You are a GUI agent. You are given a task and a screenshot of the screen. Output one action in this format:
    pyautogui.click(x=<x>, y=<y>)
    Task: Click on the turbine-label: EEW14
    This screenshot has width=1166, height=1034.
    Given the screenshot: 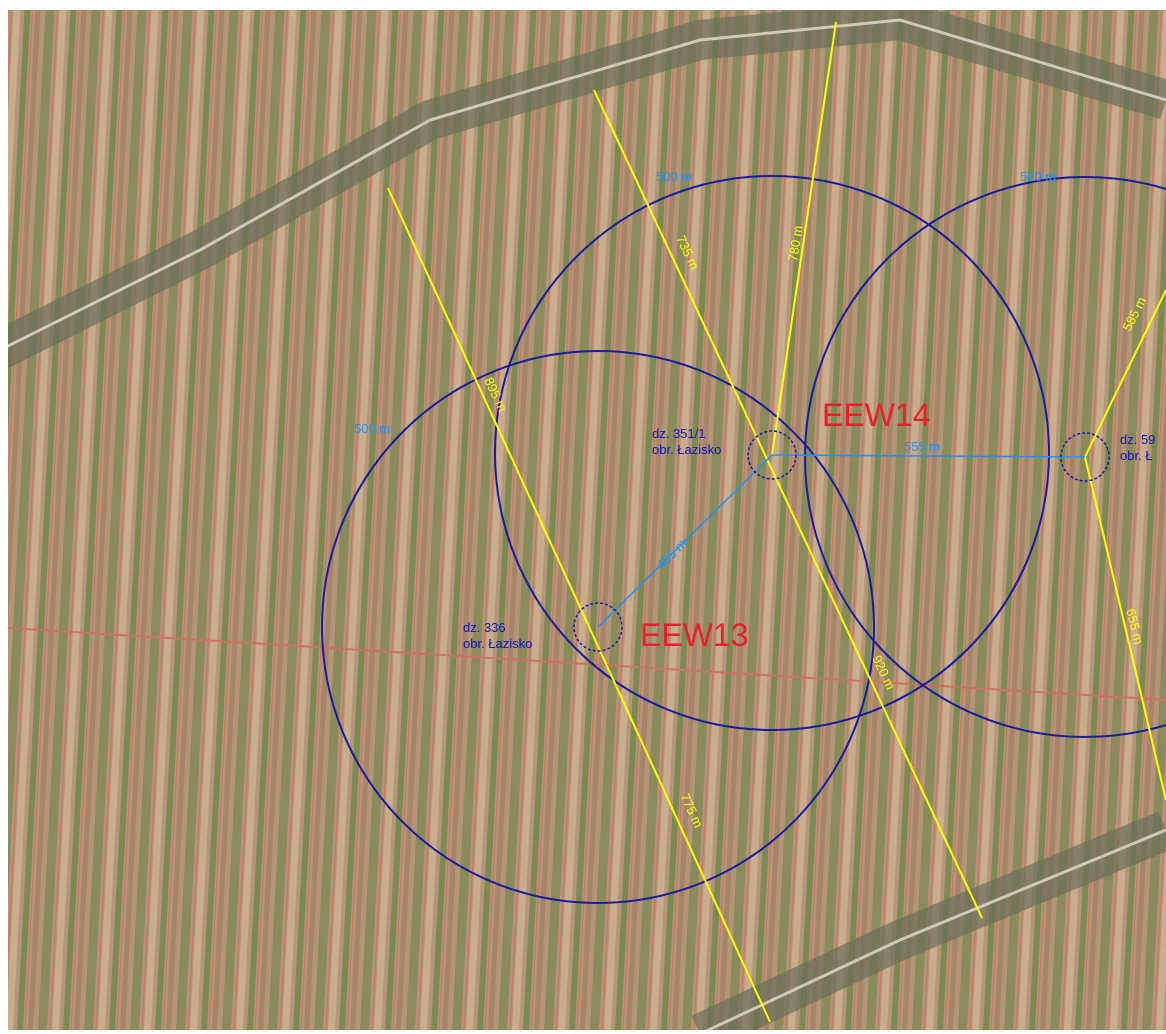 What is the action you would take?
    pyautogui.click(x=876, y=415)
    